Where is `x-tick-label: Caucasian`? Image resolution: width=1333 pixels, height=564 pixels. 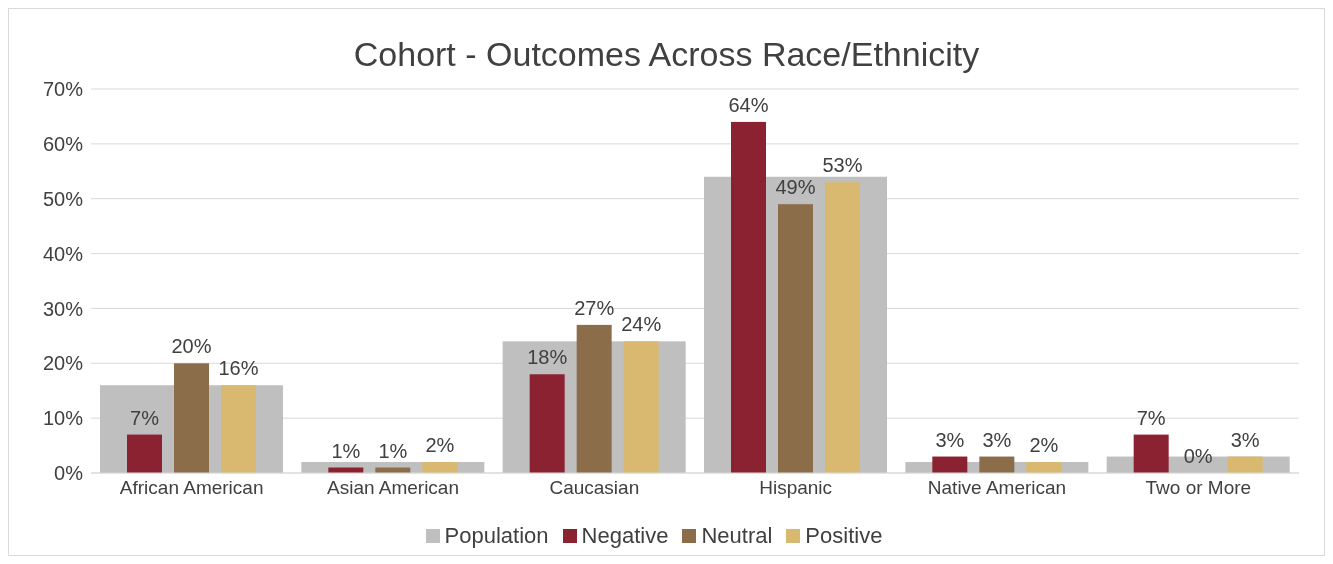 x-tick-label: Caucasian is located at coordinates (594, 488).